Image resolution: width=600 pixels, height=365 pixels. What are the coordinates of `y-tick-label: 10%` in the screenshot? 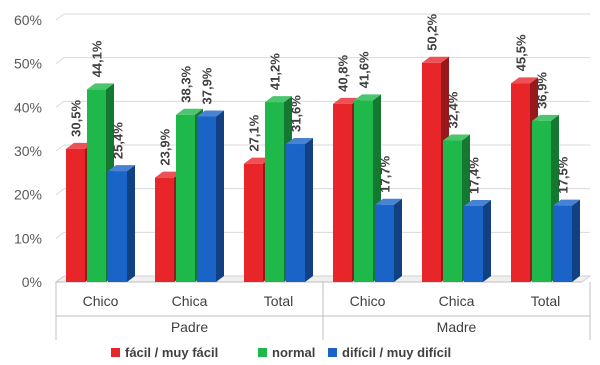 It's located at (28, 238).